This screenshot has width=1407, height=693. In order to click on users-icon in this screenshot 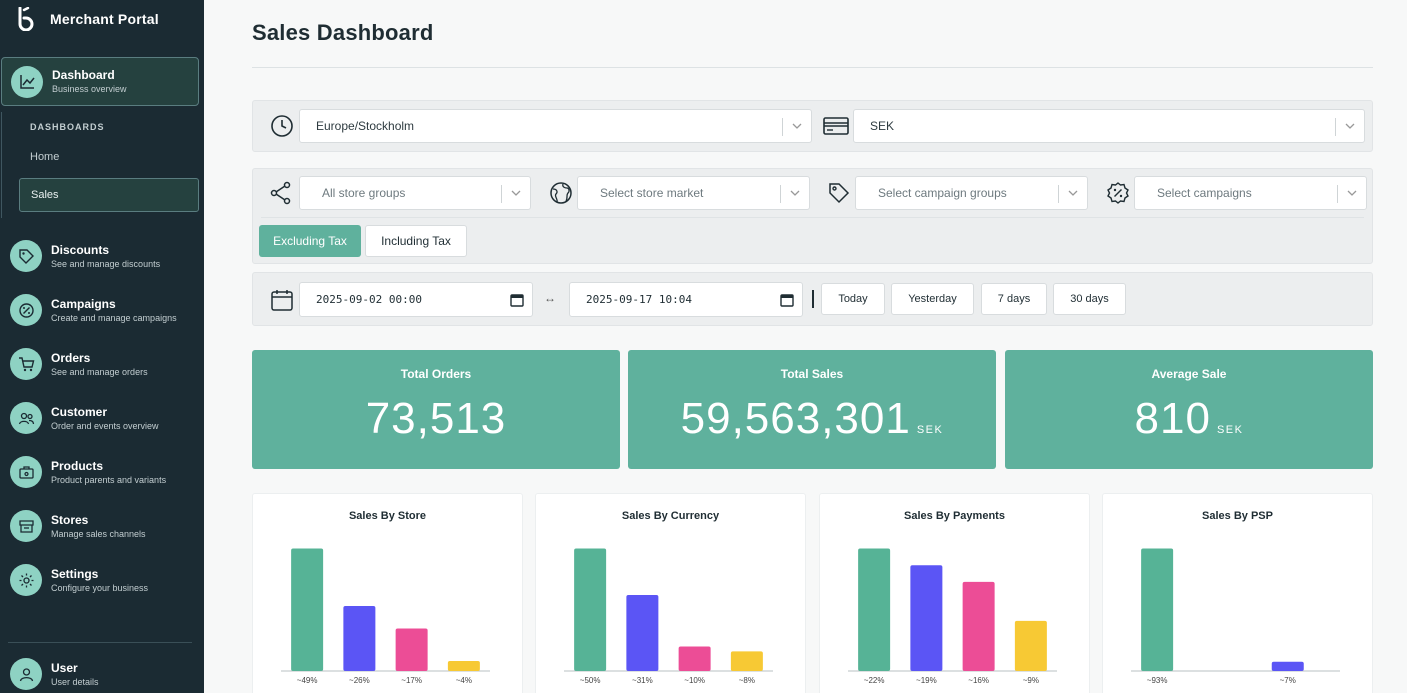, I will do `click(26, 418)`.